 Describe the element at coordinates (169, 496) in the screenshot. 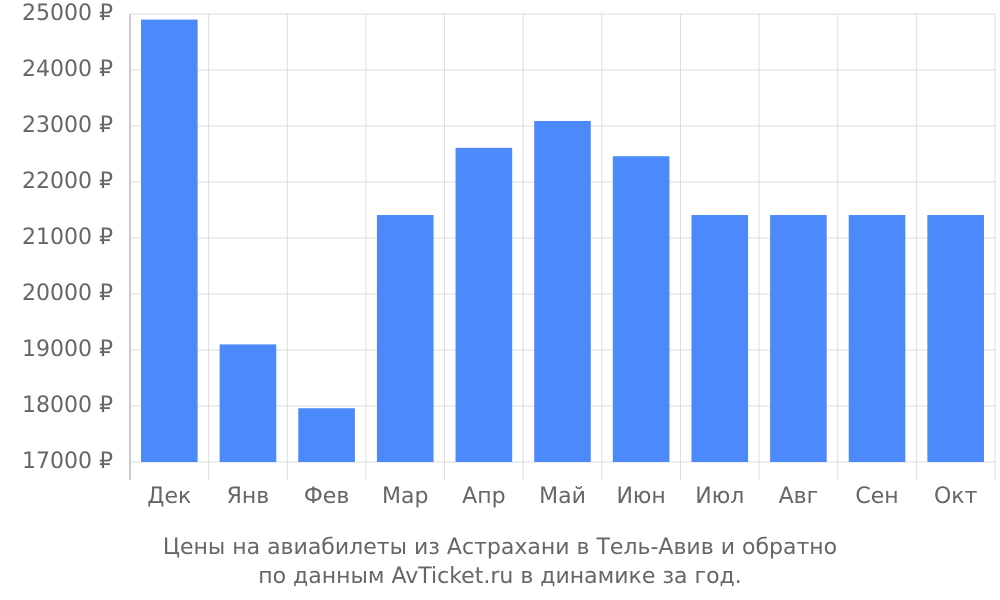

I see `x-tick-label: Дек` at that location.